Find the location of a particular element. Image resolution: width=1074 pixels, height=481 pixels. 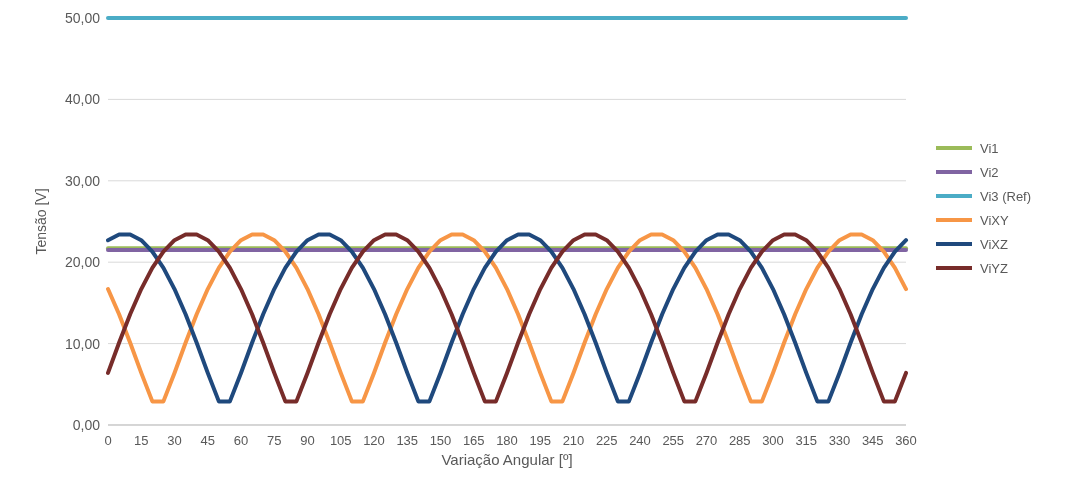

legend-label: Vi2 is located at coordinates (989, 172).